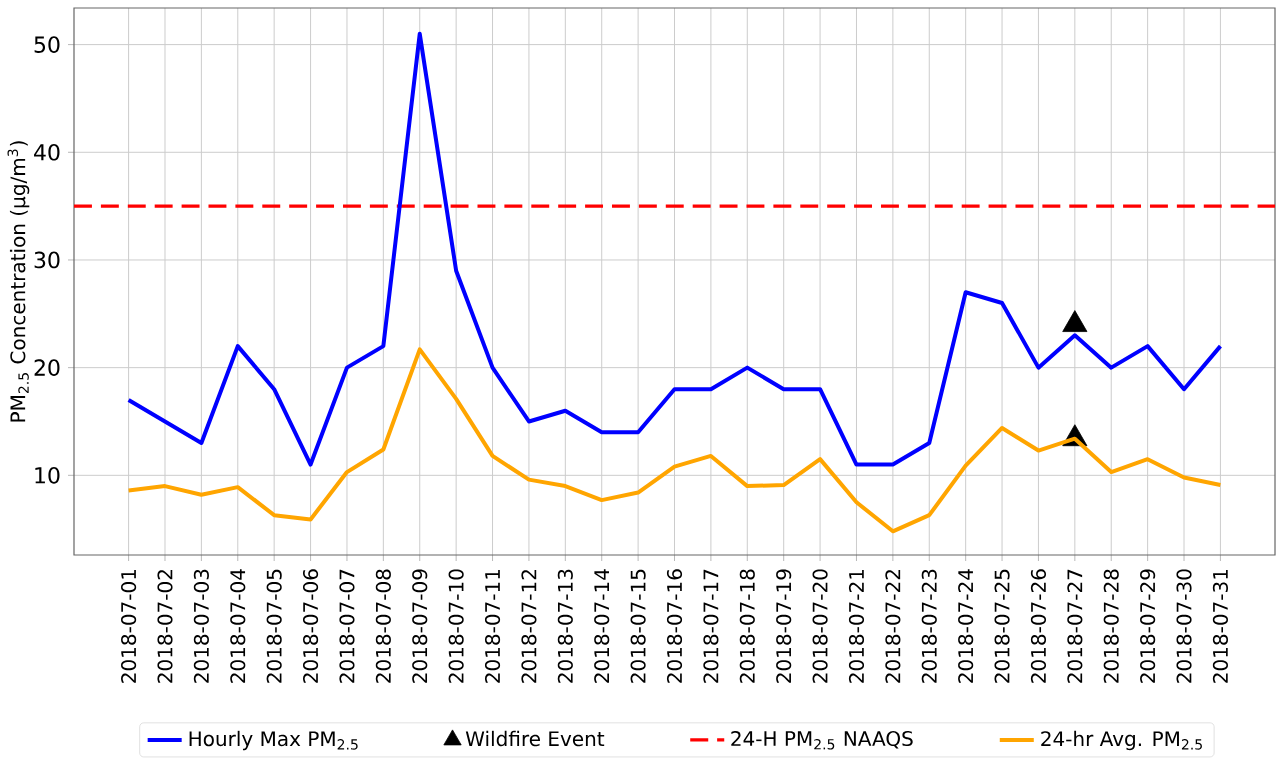  What do you see at coordinates (274, 626) in the screenshot?
I see `x-tick-label: 2018-07-05` at bounding box center [274, 626].